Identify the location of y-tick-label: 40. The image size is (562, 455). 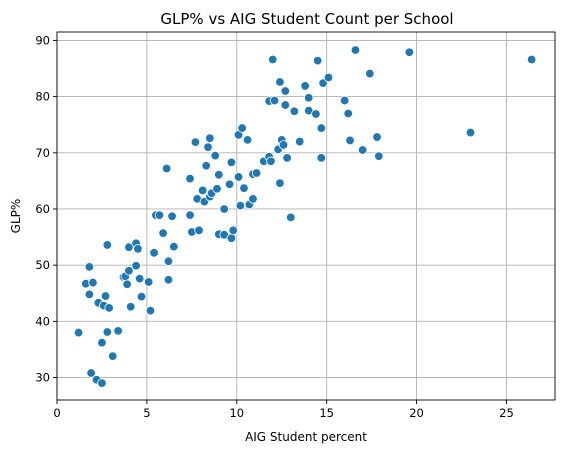
(42, 321).